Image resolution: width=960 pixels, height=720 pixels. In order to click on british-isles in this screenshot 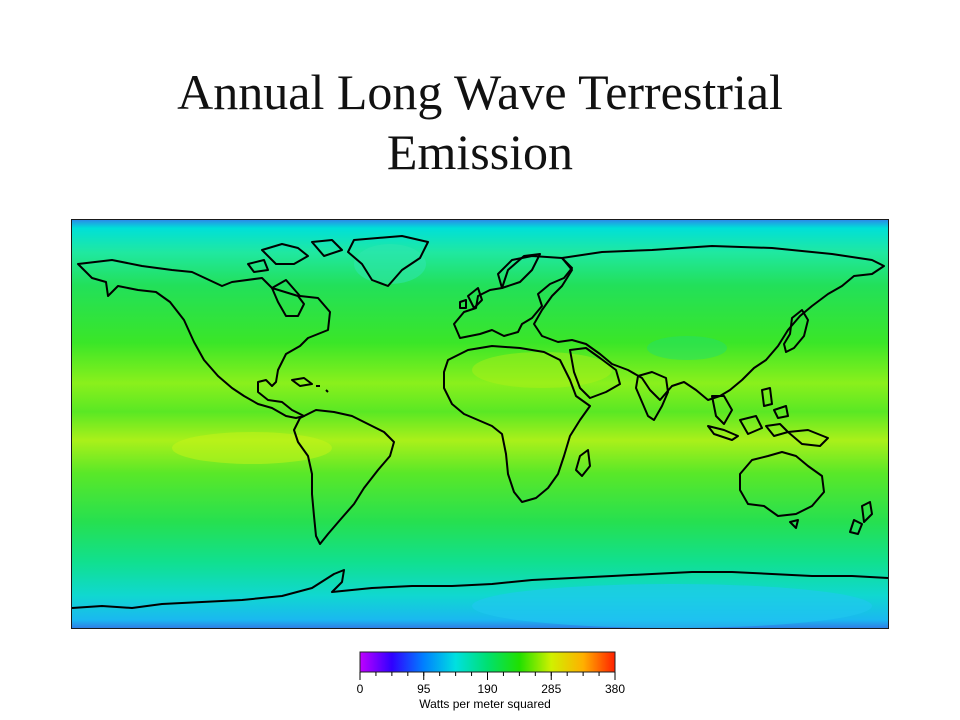, I will do `click(471, 298)`.